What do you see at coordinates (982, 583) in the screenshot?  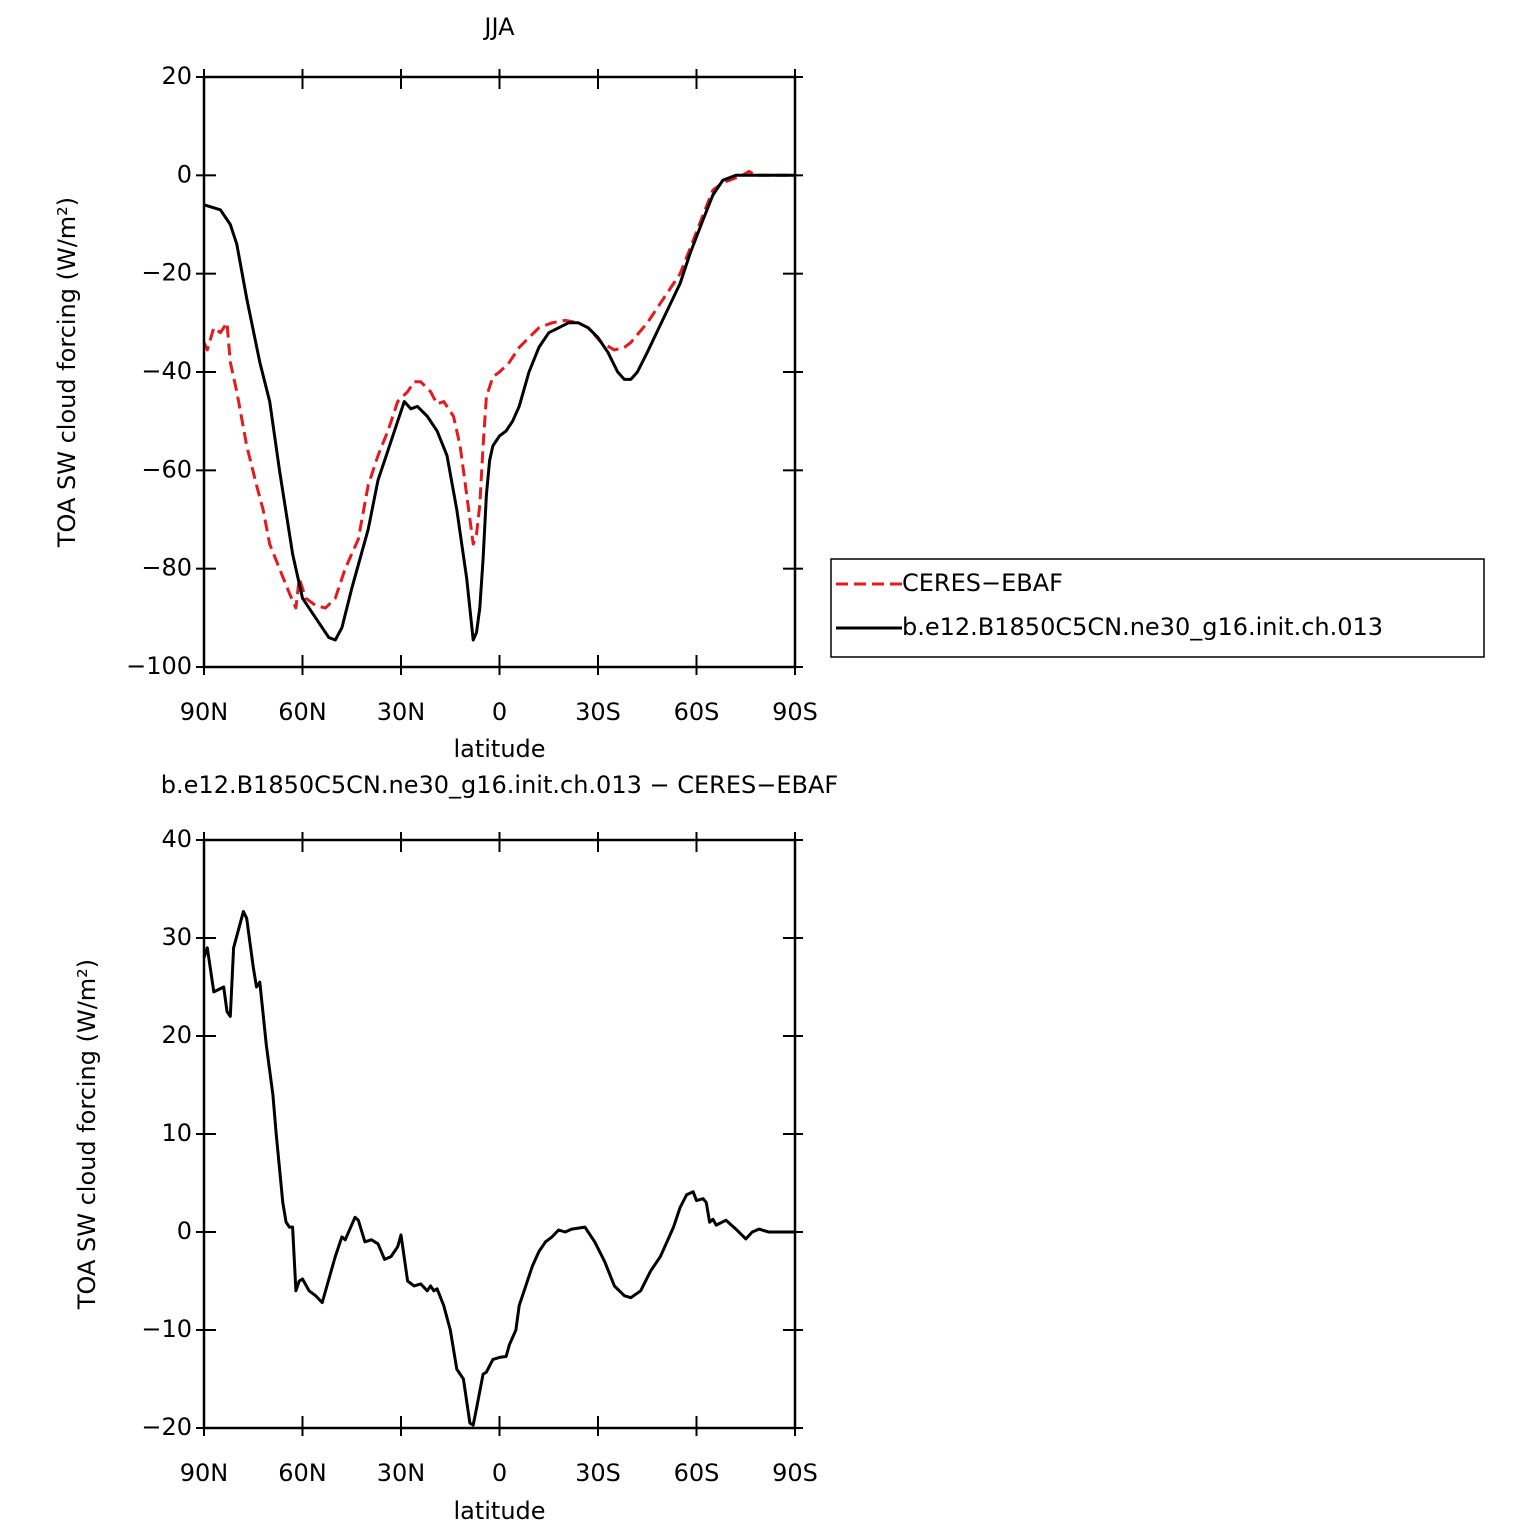 I see `legend-label: CERES−EBAF` at bounding box center [982, 583].